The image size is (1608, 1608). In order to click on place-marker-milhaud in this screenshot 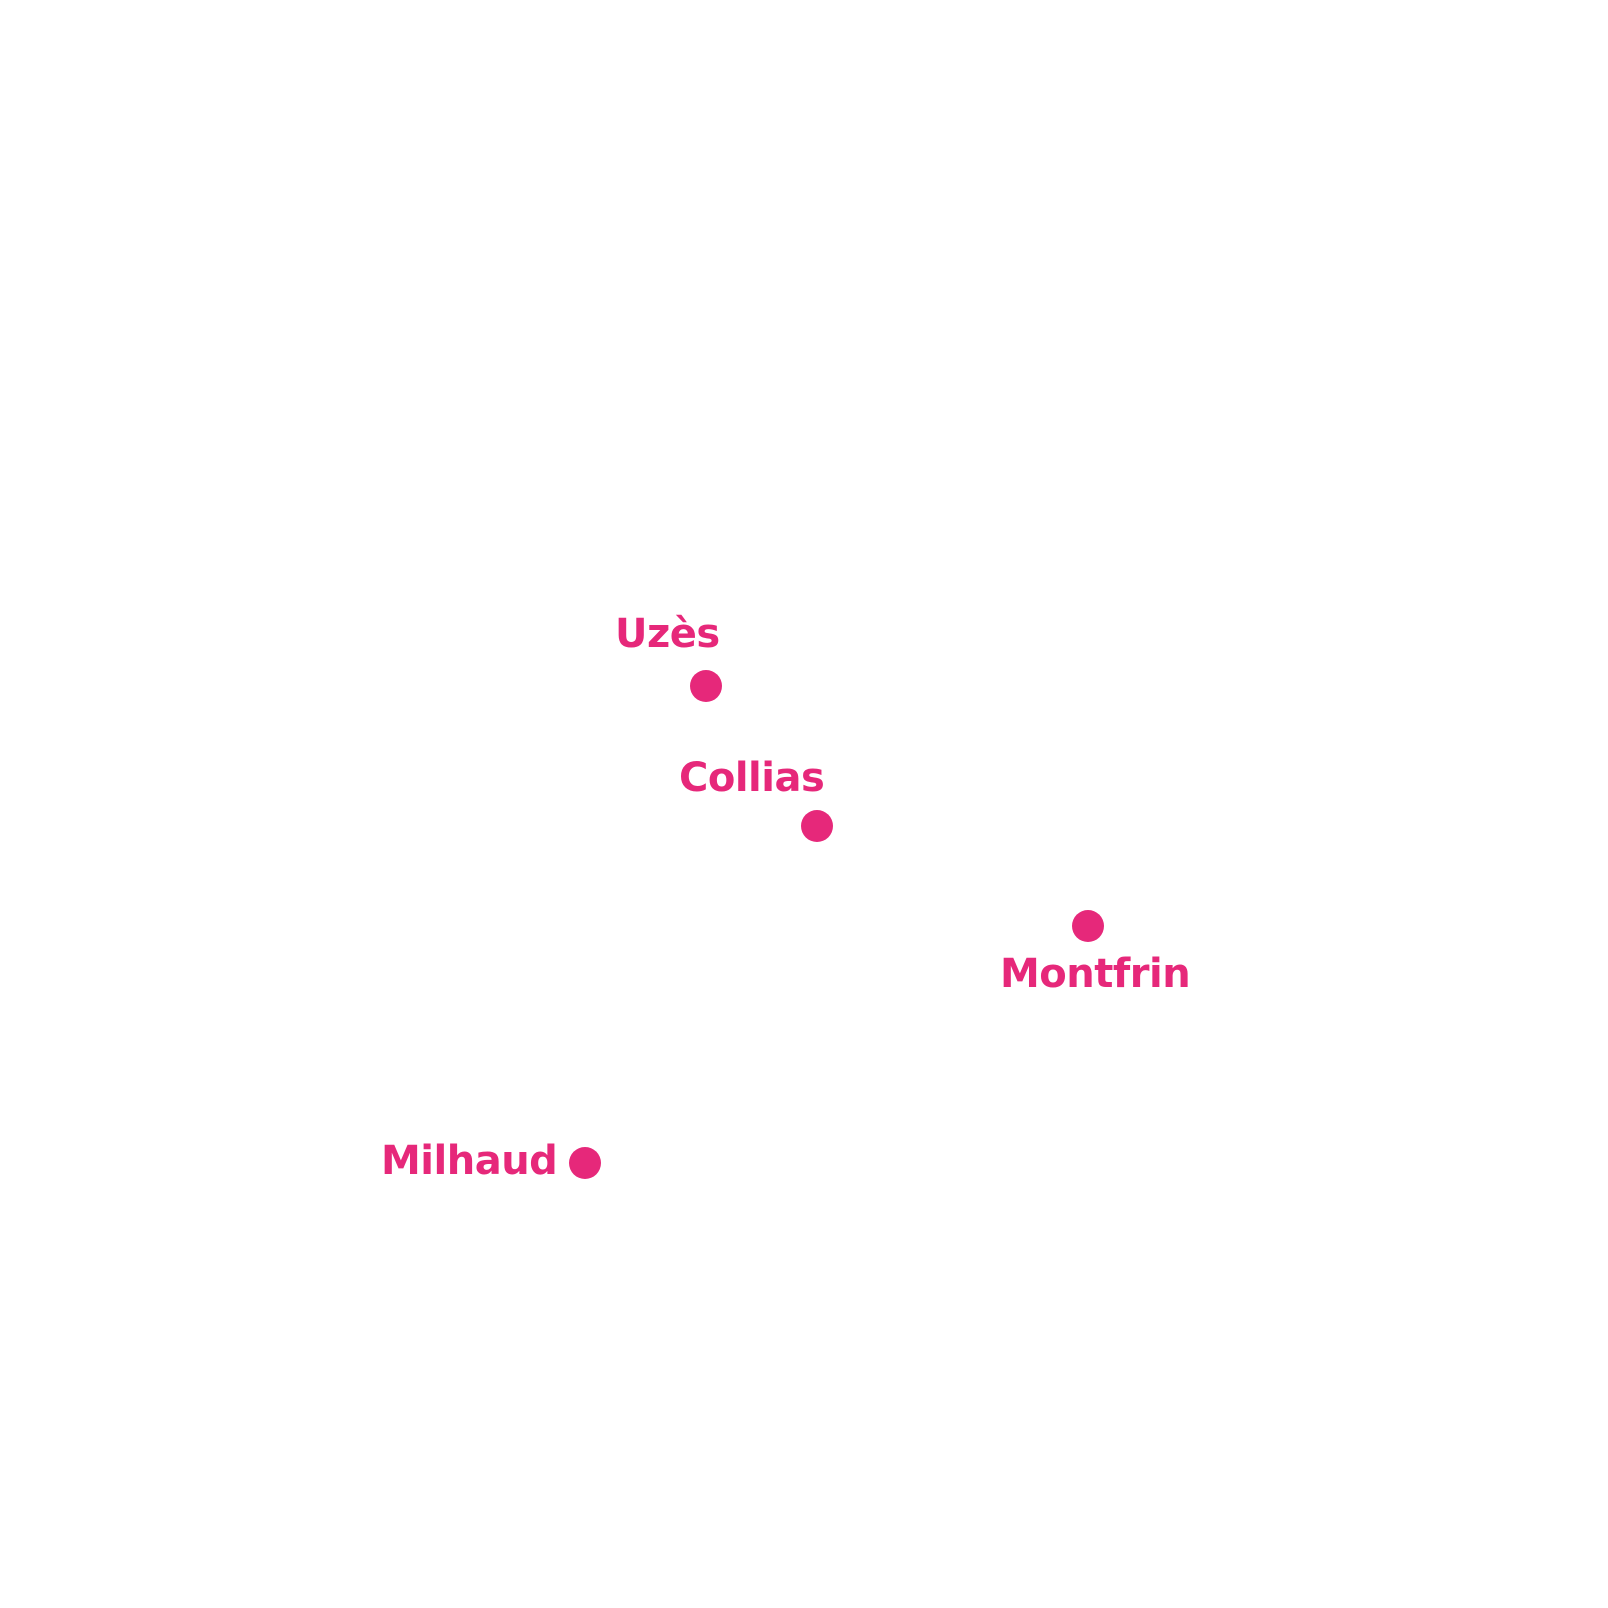, I will do `click(585, 1163)`.